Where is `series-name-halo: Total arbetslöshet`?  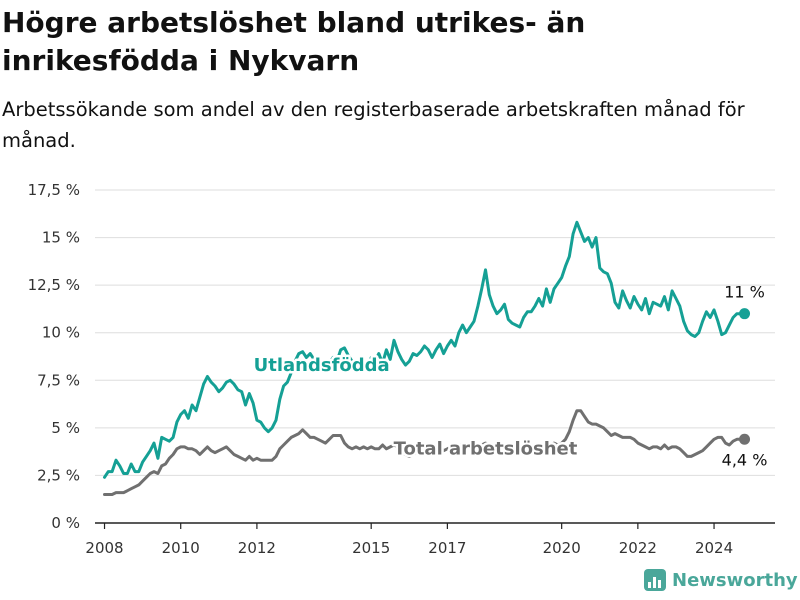
series-name-halo: Total arbetslöshet is located at coordinates (486, 448).